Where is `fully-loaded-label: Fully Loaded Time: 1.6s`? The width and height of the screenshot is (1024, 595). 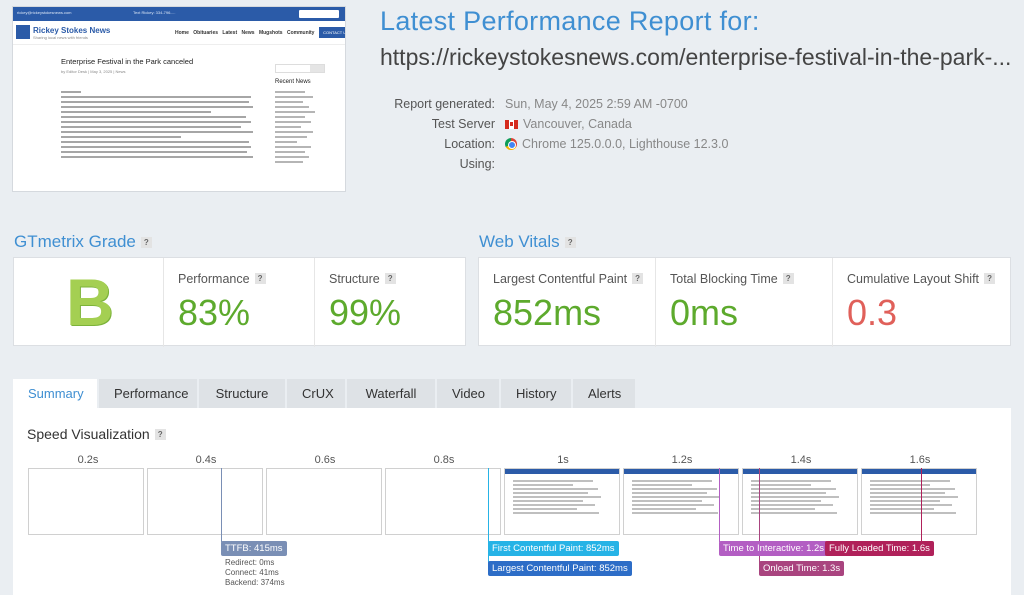 fully-loaded-label: Fully Loaded Time: 1.6s is located at coordinates (879, 548).